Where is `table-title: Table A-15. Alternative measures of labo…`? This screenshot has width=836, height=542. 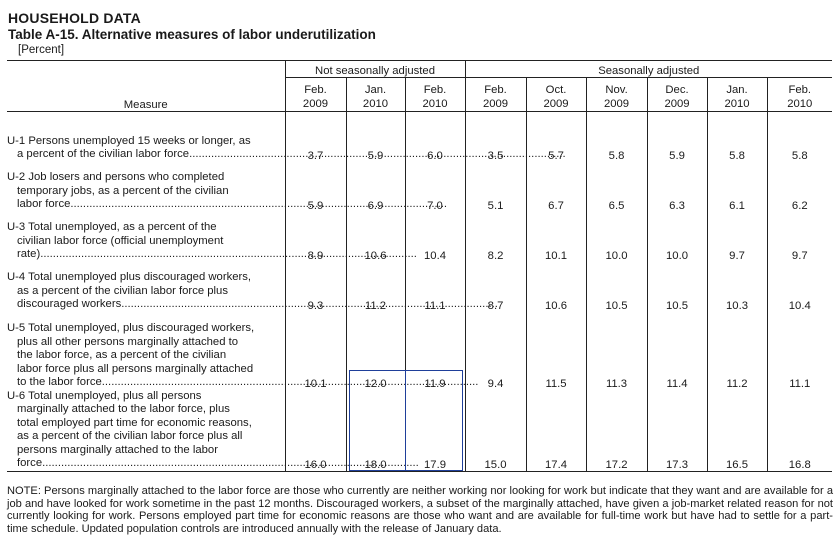 table-title: Table A-15. Alternative measures of labo… is located at coordinates (192, 34).